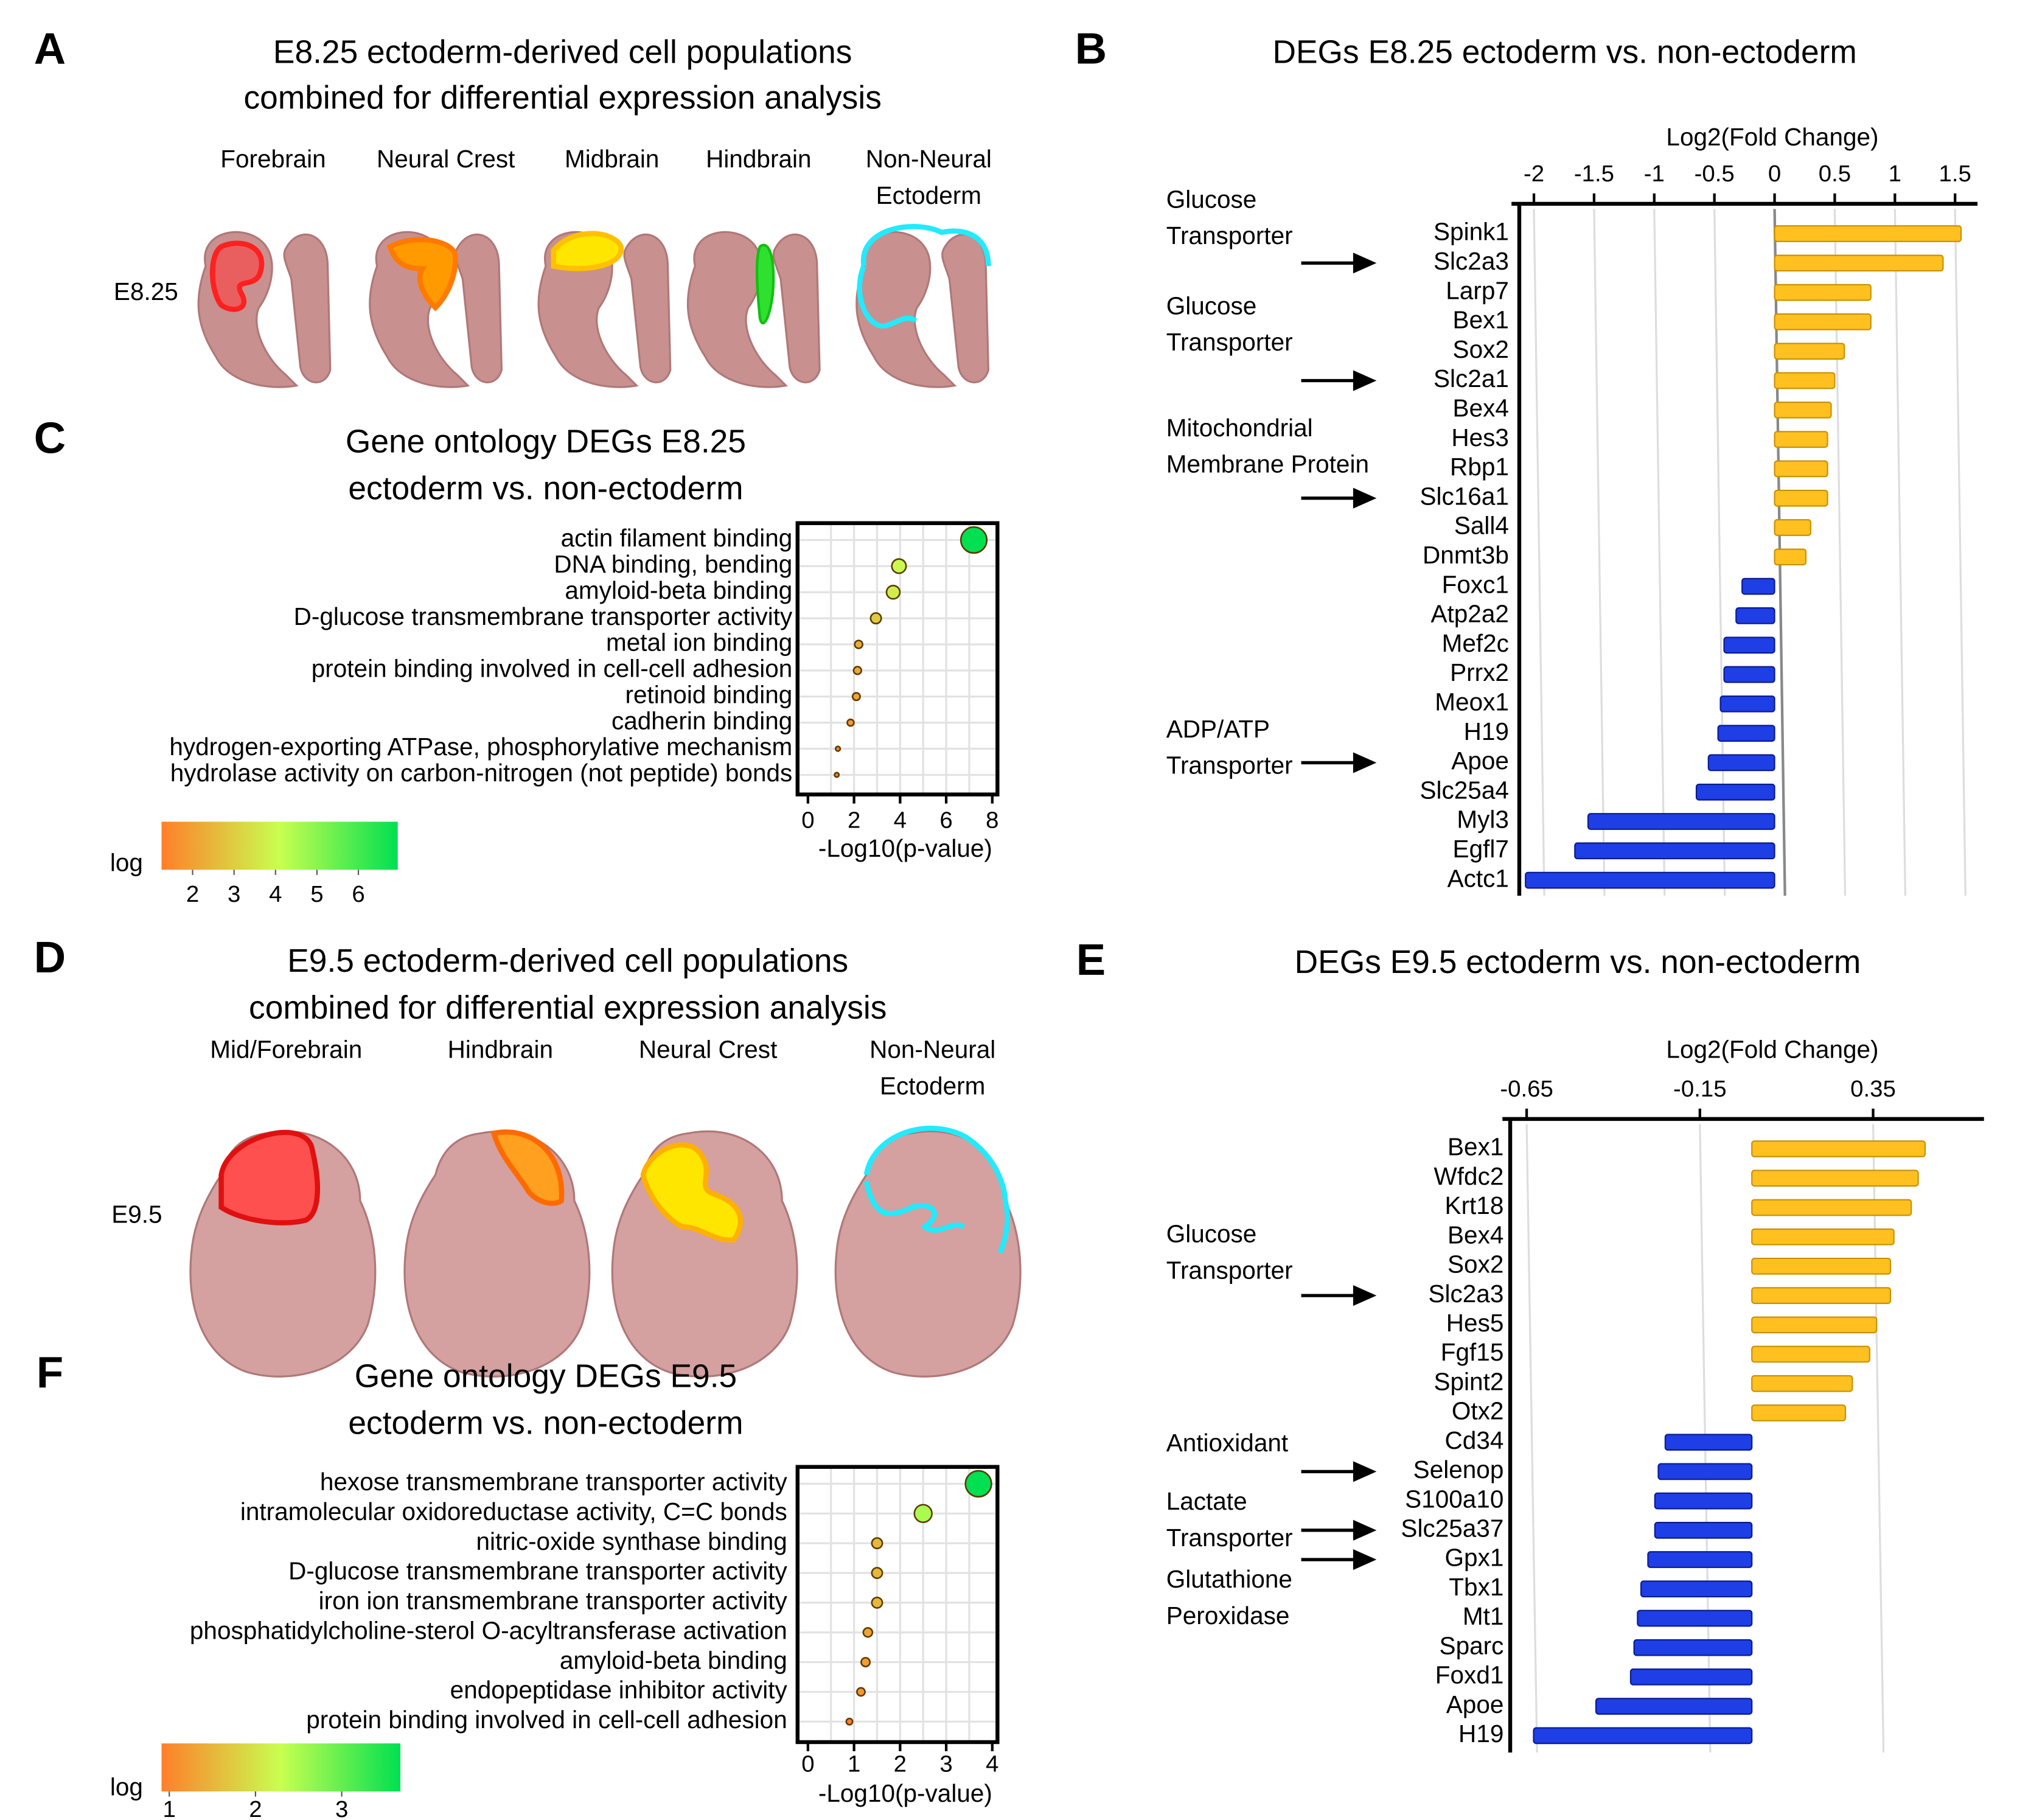 The image size is (2017, 1820). I want to click on panel-letter: E, so click(1091, 960).